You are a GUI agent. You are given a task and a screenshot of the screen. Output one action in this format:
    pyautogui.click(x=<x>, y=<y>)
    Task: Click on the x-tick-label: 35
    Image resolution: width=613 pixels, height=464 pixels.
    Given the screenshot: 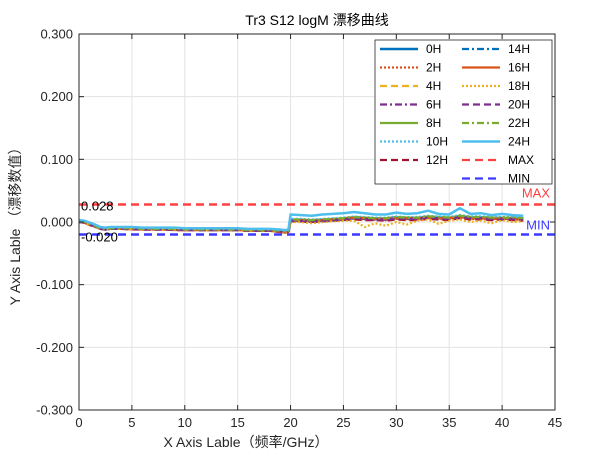 What is the action you would take?
    pyautogui.click(x=449, y=422)
    